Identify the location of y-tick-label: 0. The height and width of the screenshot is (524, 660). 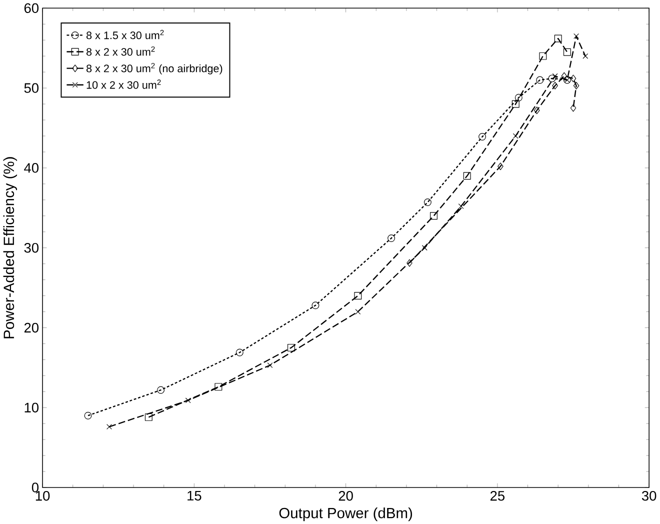
(35, 487).